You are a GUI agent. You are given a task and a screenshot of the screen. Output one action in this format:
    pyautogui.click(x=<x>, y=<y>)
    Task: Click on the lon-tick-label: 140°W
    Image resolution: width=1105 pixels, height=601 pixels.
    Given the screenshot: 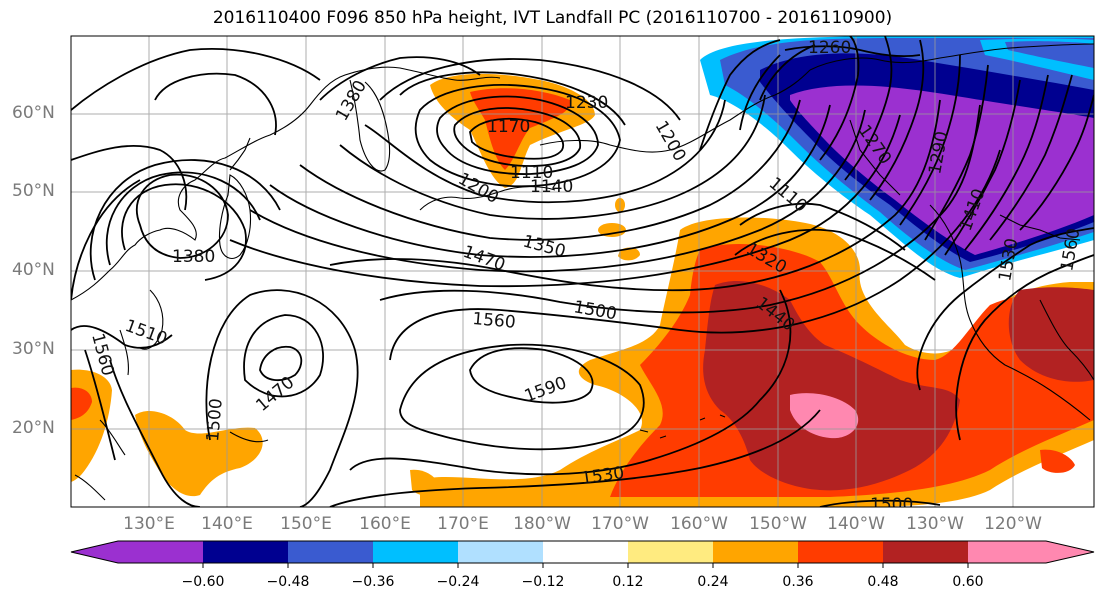 What is the action you would take?
    pyautogui.click(x=856, y=524)
    